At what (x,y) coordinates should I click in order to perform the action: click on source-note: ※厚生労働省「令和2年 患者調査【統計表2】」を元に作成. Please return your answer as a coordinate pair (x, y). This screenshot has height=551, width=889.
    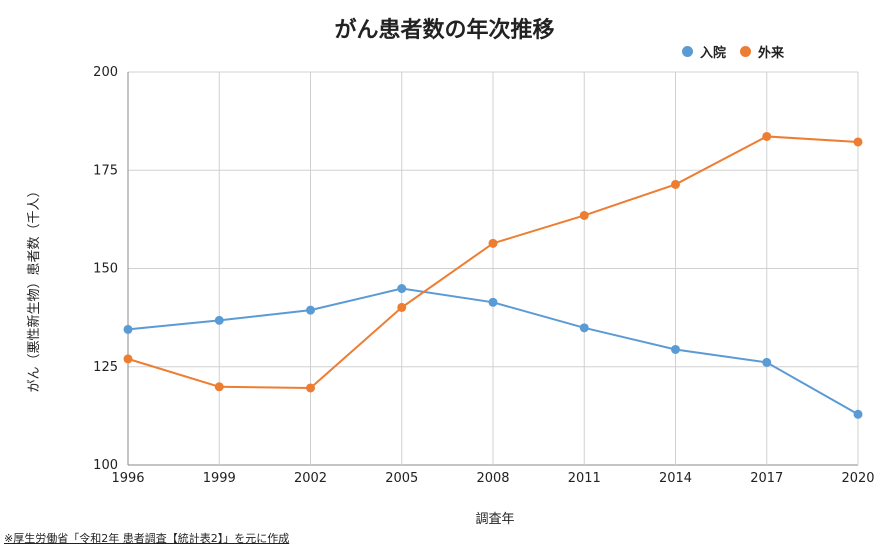
    Looking at the image, I should click on (147, 538).